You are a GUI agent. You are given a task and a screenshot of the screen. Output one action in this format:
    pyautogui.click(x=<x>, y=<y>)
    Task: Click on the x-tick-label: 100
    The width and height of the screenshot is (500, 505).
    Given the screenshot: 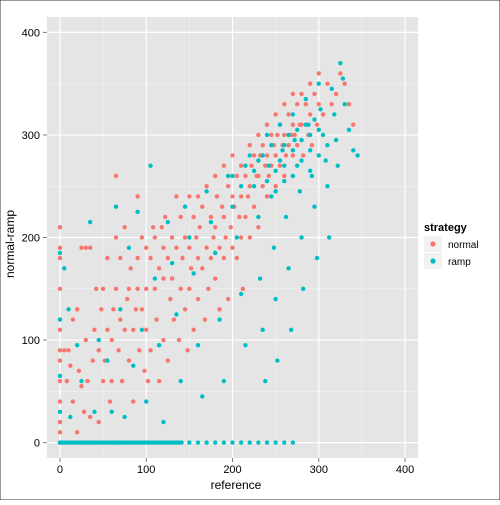 What is the action you would take?
    pyautogui.click(x=146, y=470)
    